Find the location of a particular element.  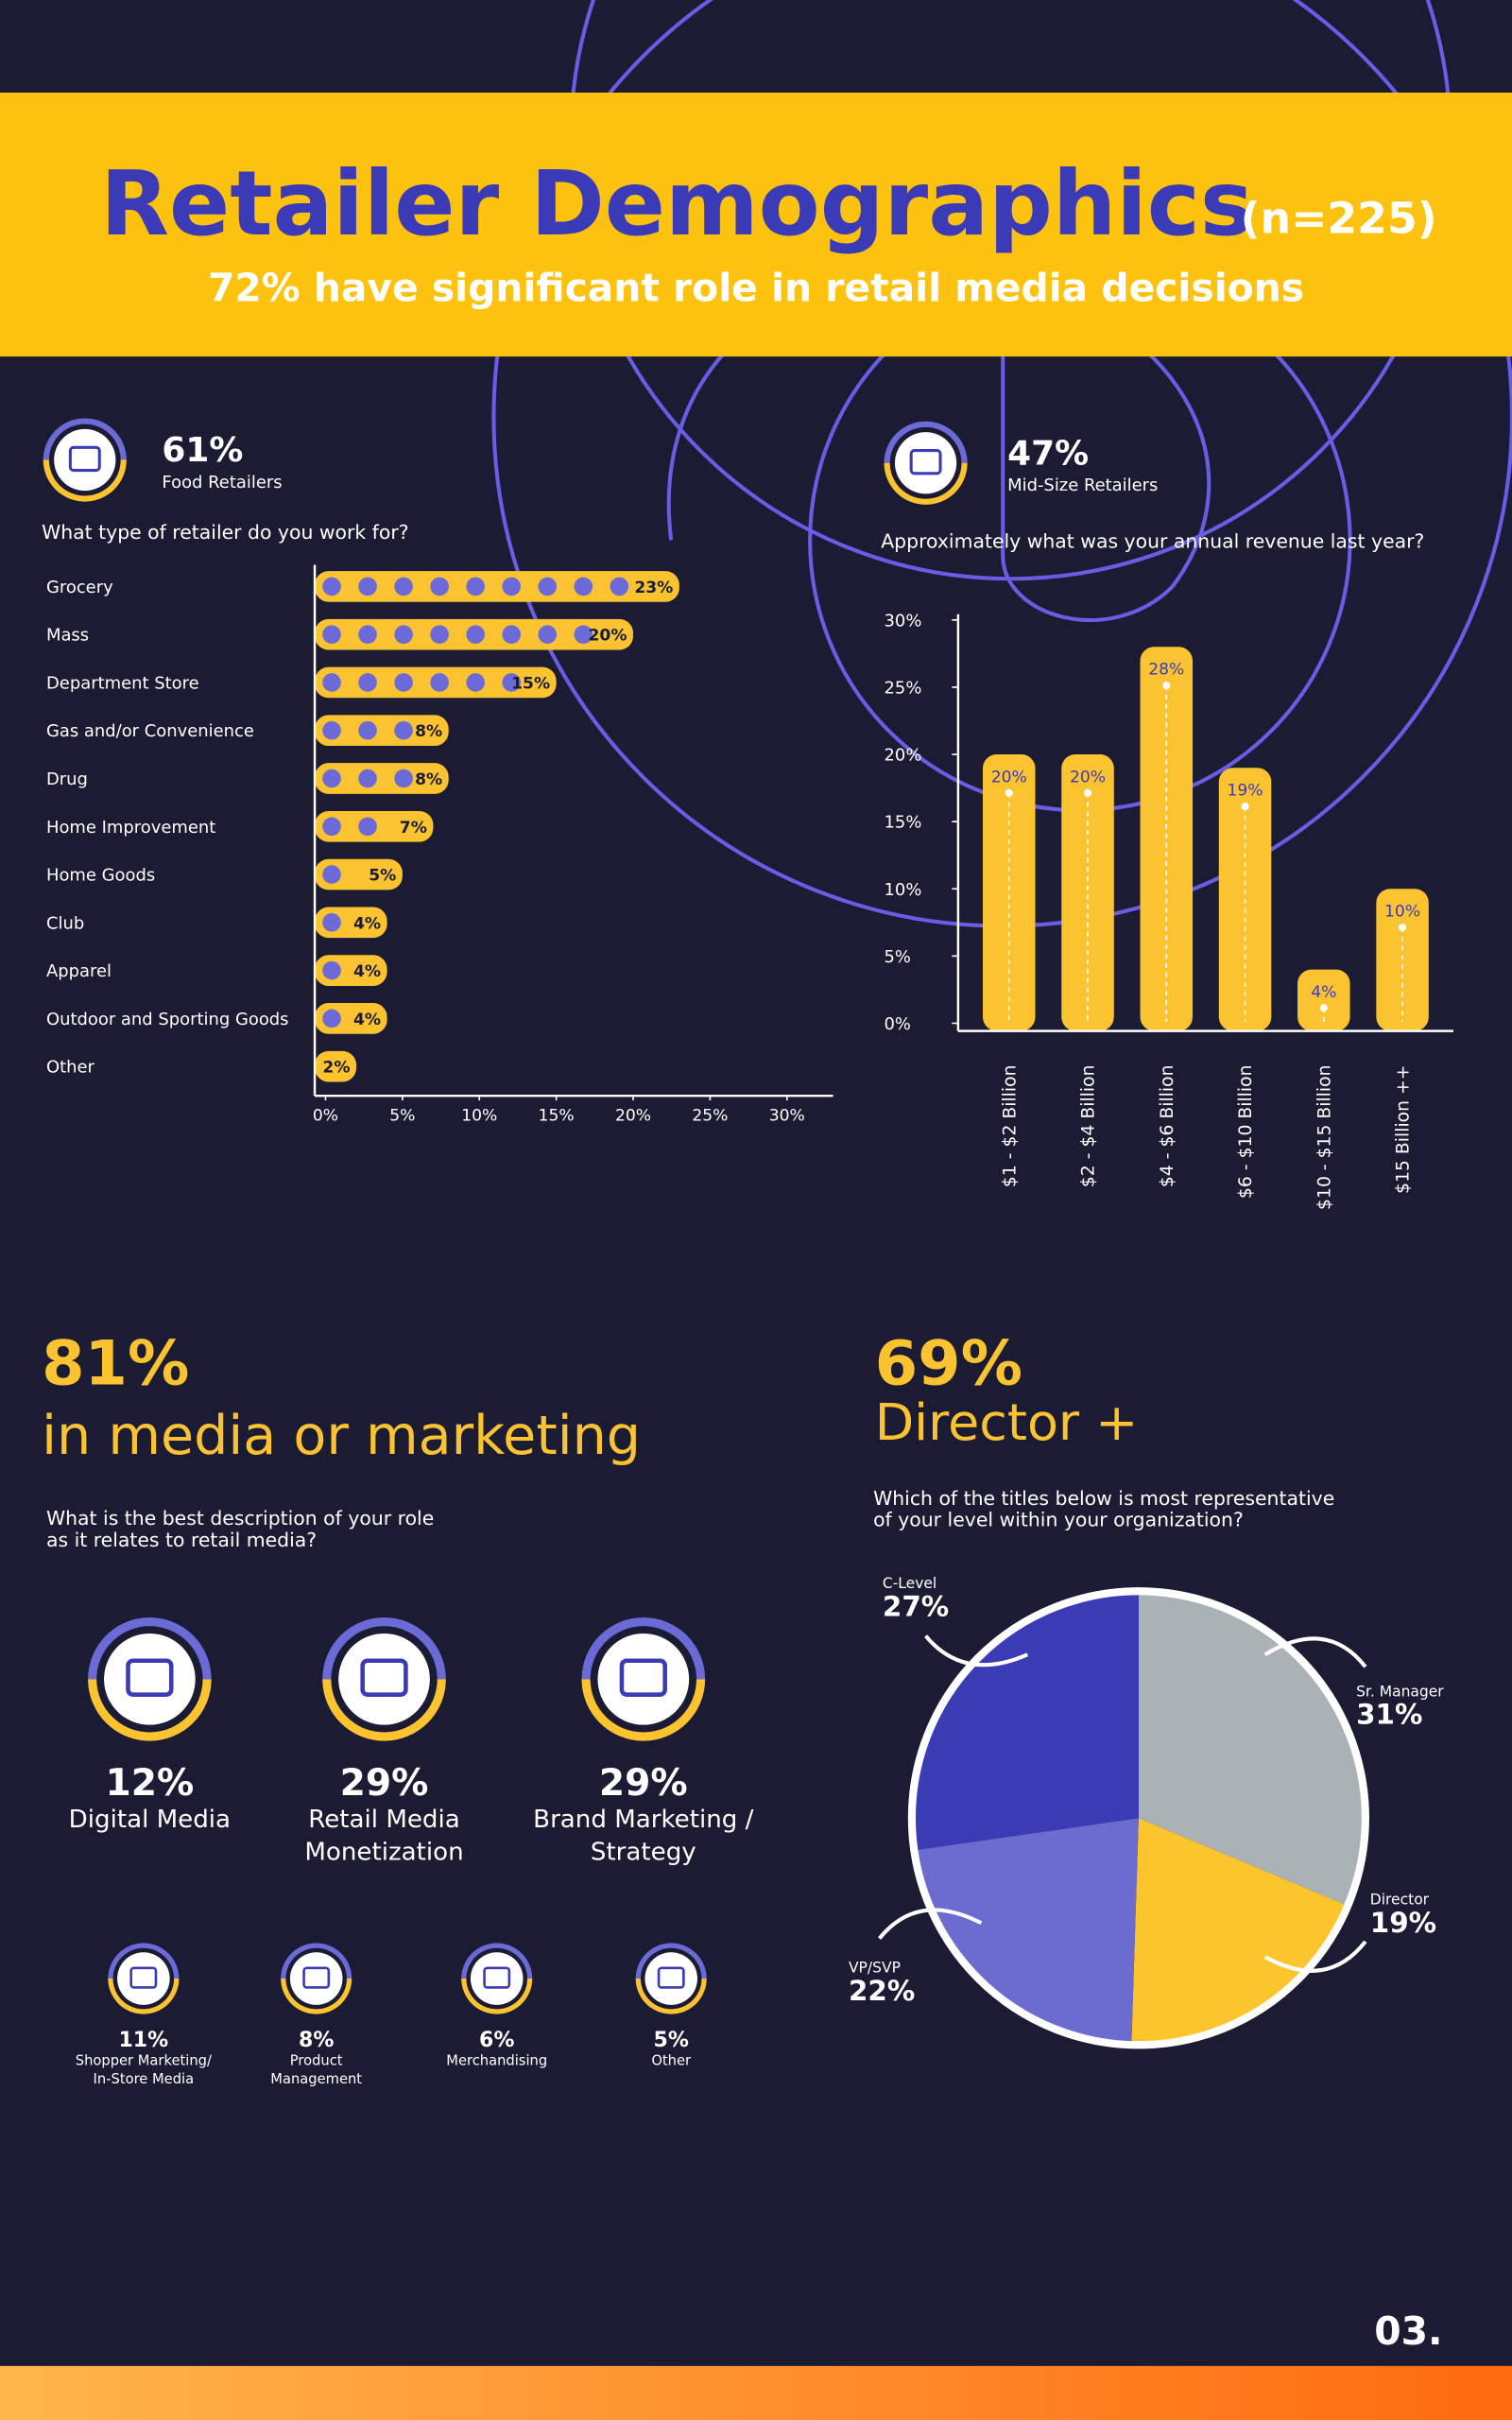

x-tick-label: 10% is located at coordinates (479, 1115).